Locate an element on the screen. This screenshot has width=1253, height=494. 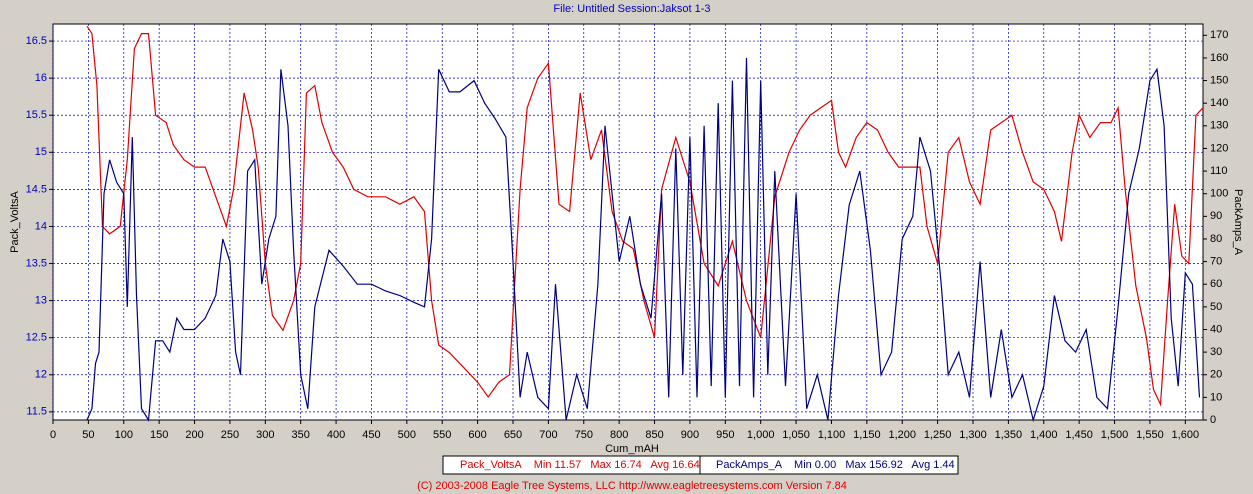
y2-tick-label: 90 is located at coordinates (1216, 216).